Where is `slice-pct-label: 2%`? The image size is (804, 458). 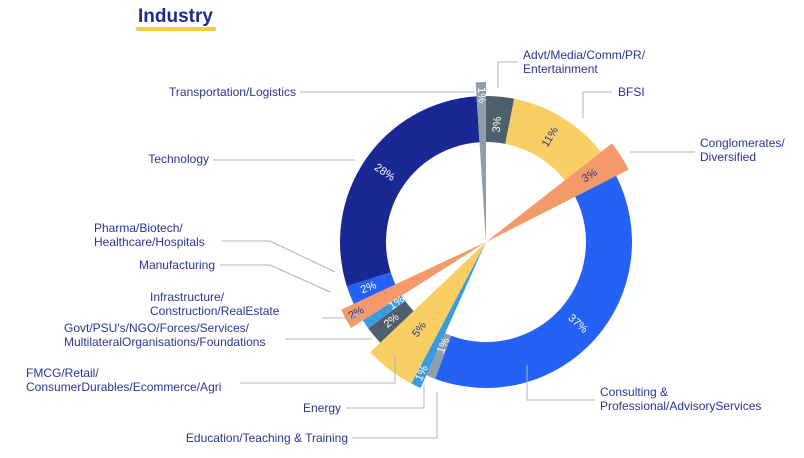
slice-pct-label: 2% is located at coordinates (368, 287).